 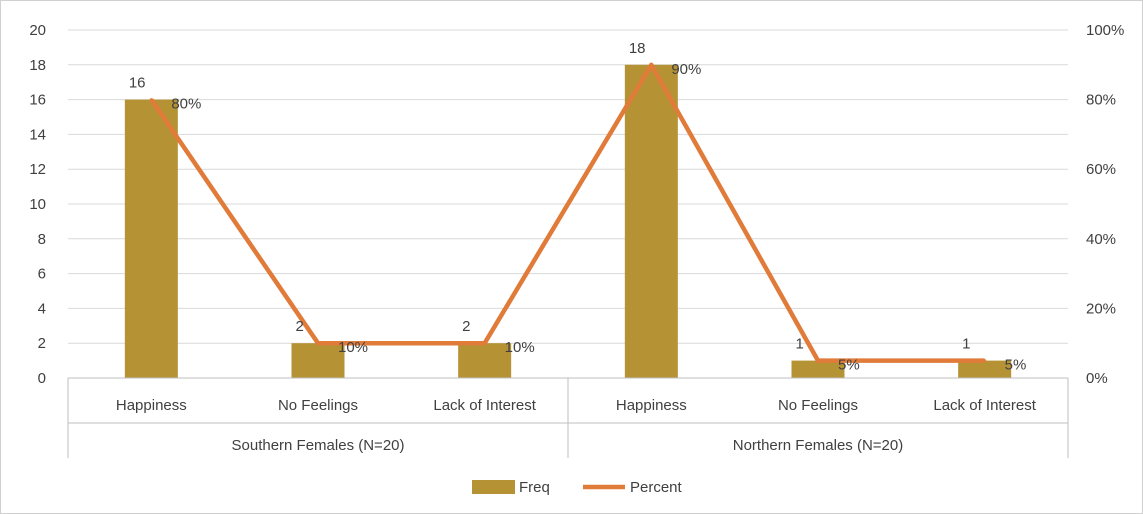 What do you see at coordinates (656, 487) in the screenshot?
I see `legend-label-percent: Percent` at bounding box center [656, 487].